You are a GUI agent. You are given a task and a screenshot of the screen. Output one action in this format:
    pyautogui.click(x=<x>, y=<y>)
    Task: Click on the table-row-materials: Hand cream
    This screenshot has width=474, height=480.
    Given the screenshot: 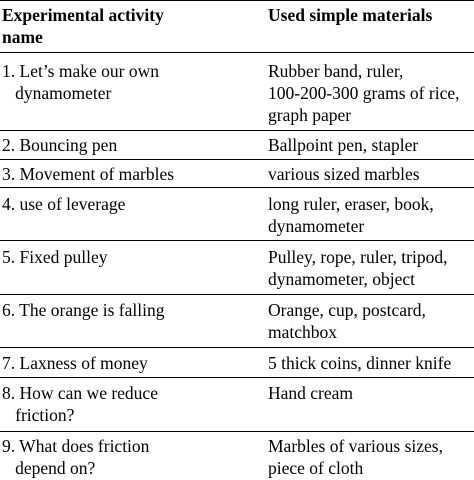 What is the action you would take?
    pyautogui.click(x=311, y=393)
    